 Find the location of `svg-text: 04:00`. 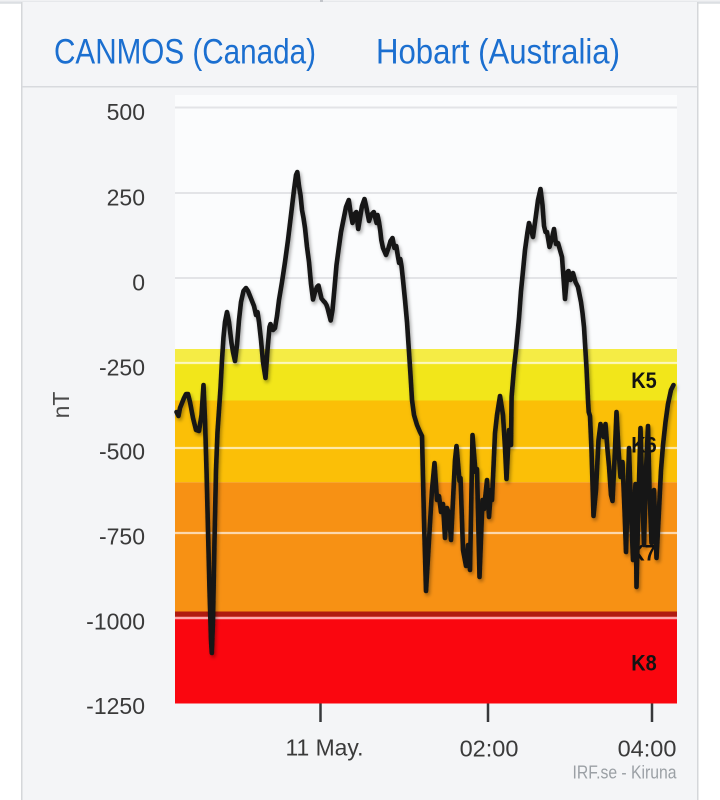

svg-text: 04:00 is located at coordinates (647, 749).